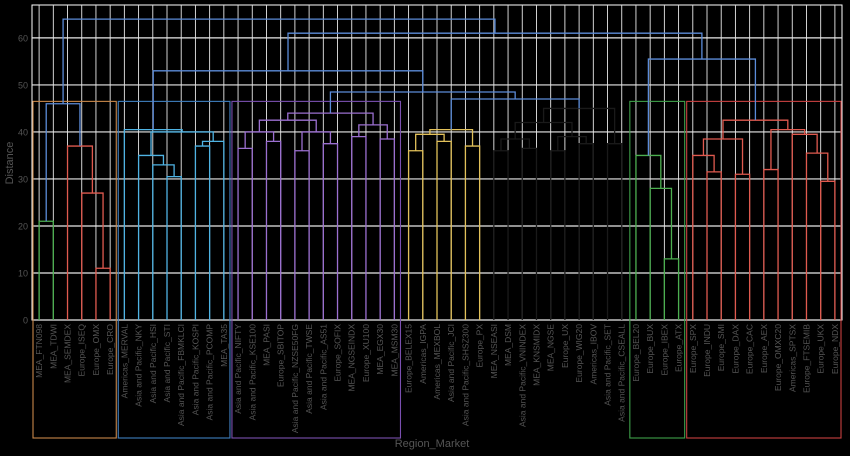 This screenshot has width=850, height=456. Describe the element at coordinates (451, 363) in the screenshot. I see `x-tick-label: Asia and Pacific_JCI` at that location.